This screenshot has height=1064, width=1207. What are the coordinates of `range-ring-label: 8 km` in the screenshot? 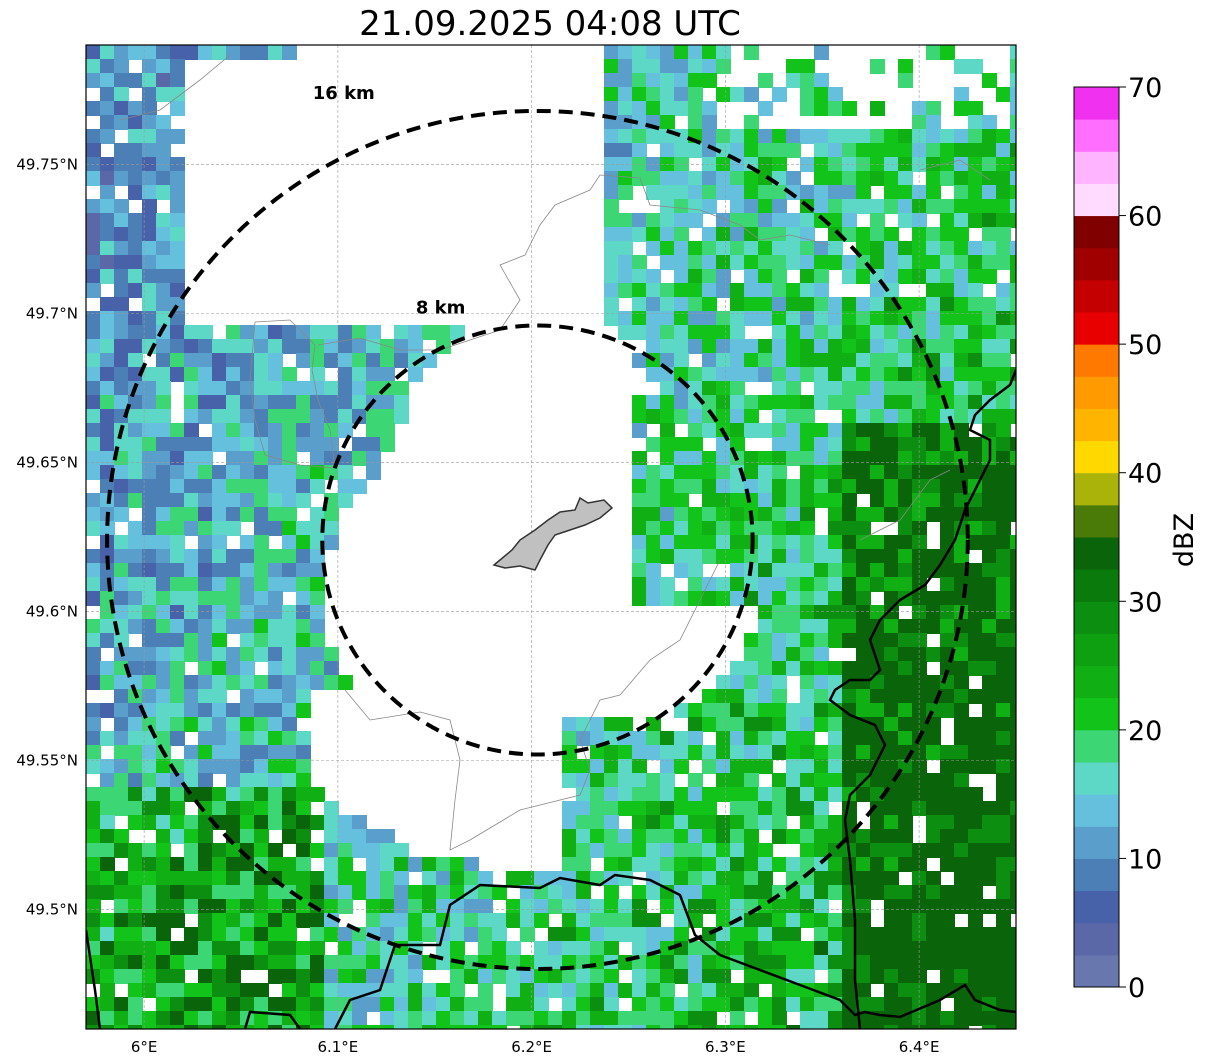 It's located at (441, 307).